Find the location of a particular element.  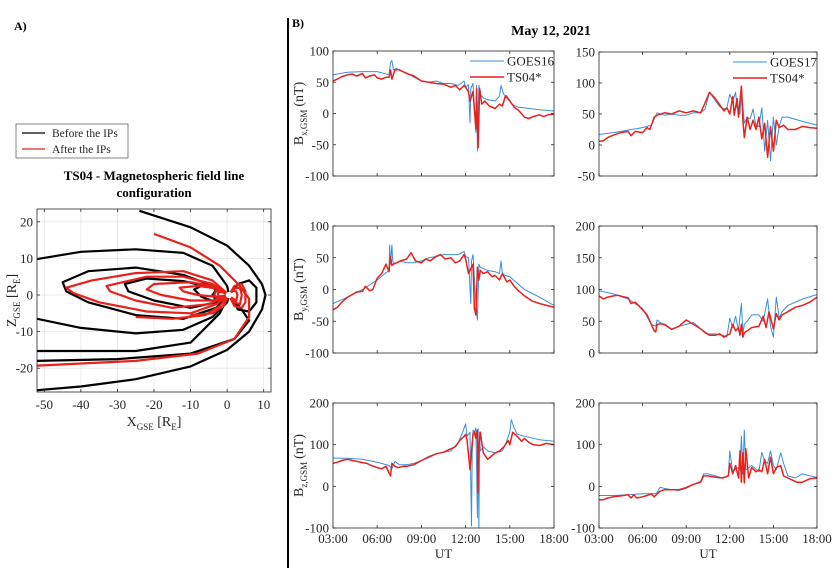

panel-a-title-line2: configuration is located at coordinates (154, 192).